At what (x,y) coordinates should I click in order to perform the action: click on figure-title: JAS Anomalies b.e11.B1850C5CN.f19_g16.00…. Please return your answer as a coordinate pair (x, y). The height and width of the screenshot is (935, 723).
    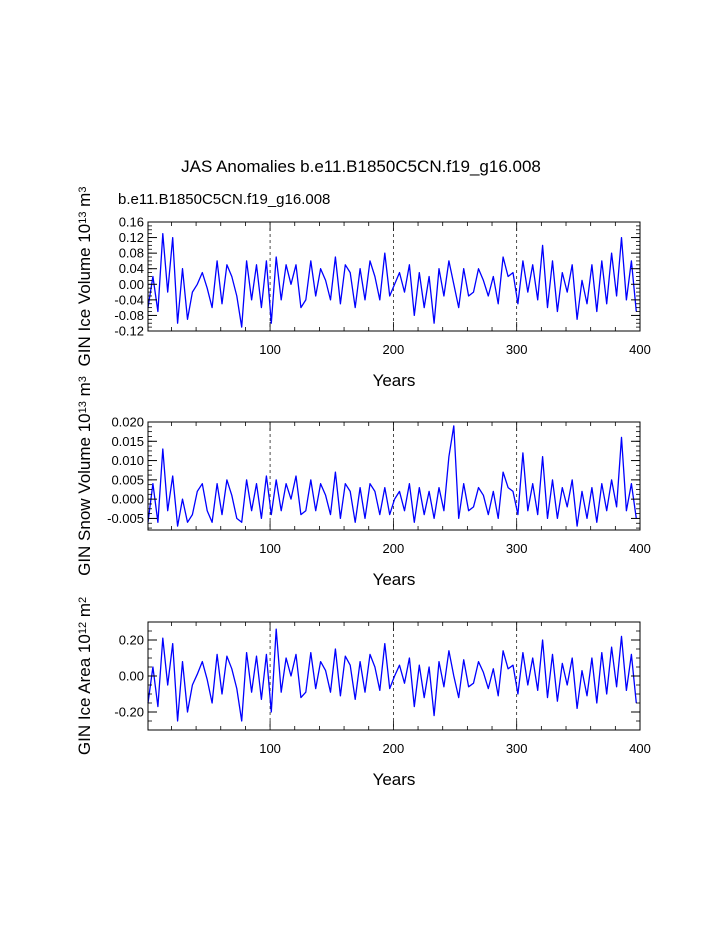
    Looking at the image, I should click on (361, 166).